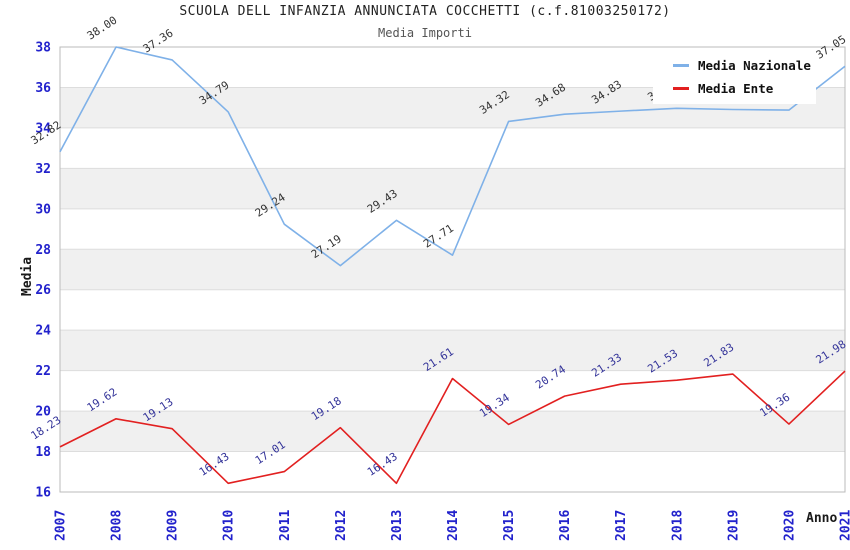 This screenshot has width=850, height=550. Describe the element at coordinates (565, 525) in the screenshot. I see `x-tick-label: 2016` at that location.